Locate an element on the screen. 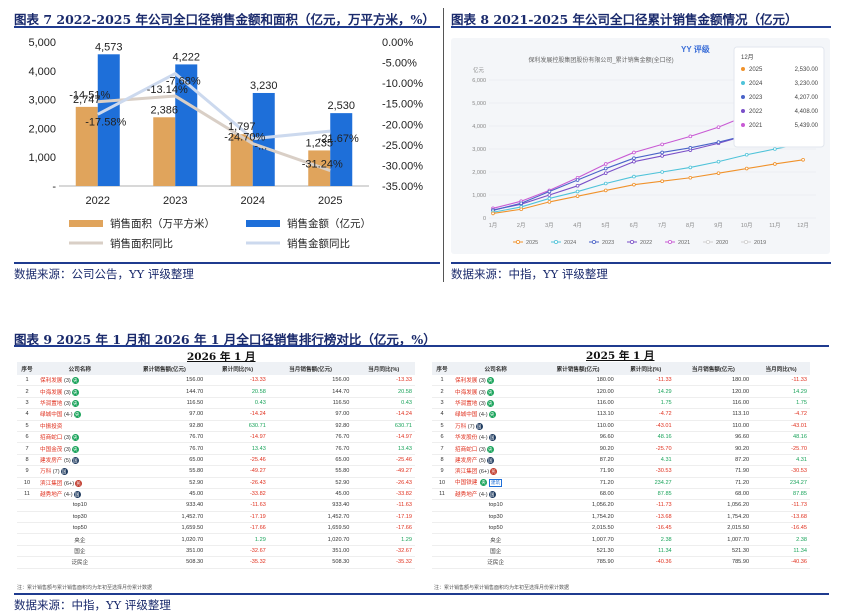  month-yoy-cell: 11.34 is located at coordinates (781, 551).